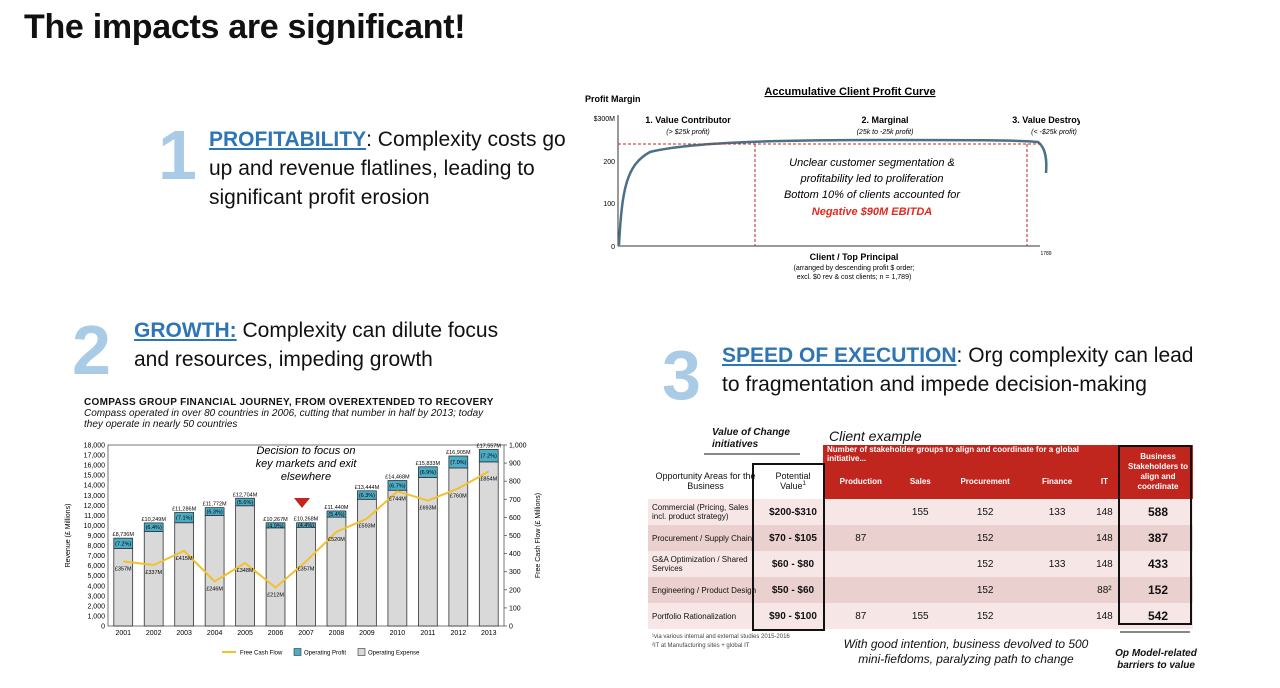  I want to click on revenue-tick-label: 3,000, so click(96, 596).